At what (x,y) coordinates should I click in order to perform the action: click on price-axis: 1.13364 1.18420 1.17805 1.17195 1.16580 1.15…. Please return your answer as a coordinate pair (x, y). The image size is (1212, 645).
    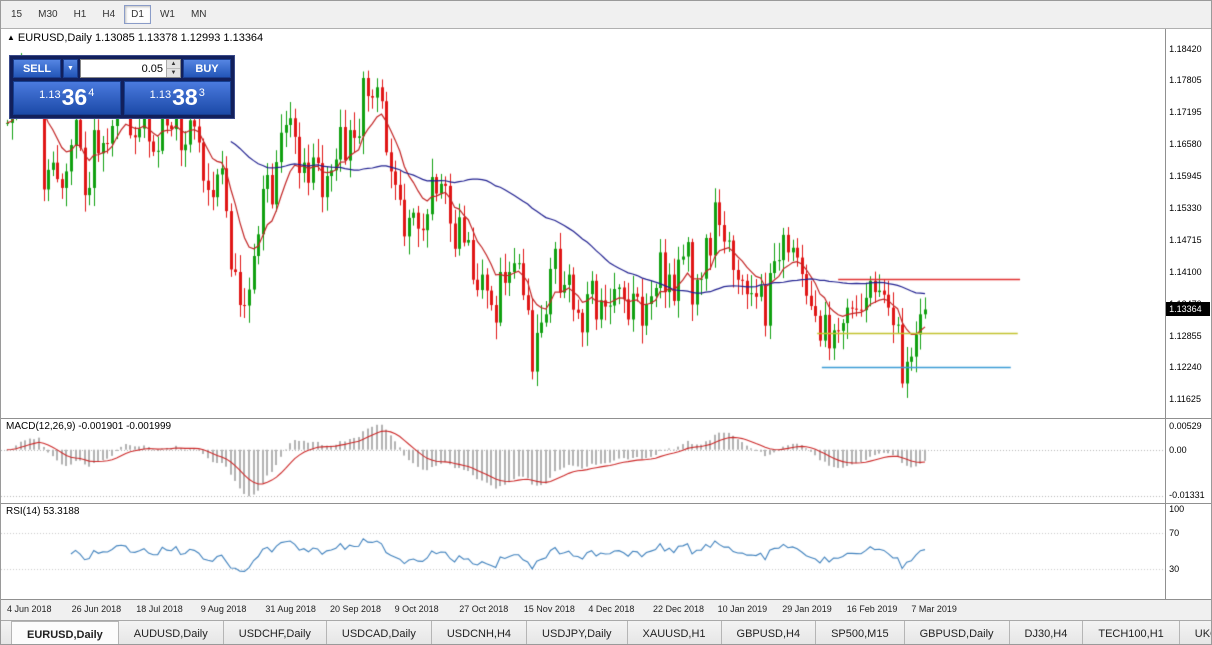
    Looking at the image, I should click on (1188, 223).